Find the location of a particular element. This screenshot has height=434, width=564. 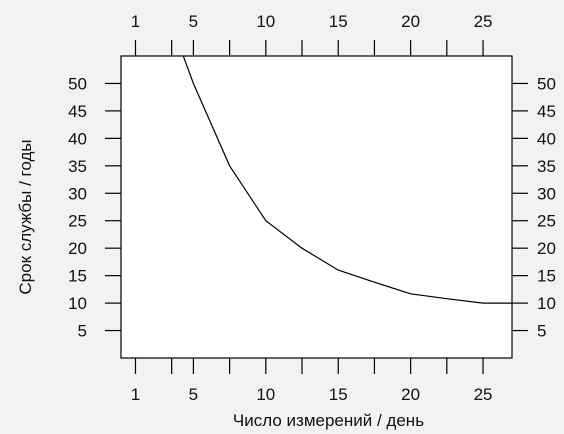

x-tick-label-bottom: 15 is located at coordinates (338, 394).